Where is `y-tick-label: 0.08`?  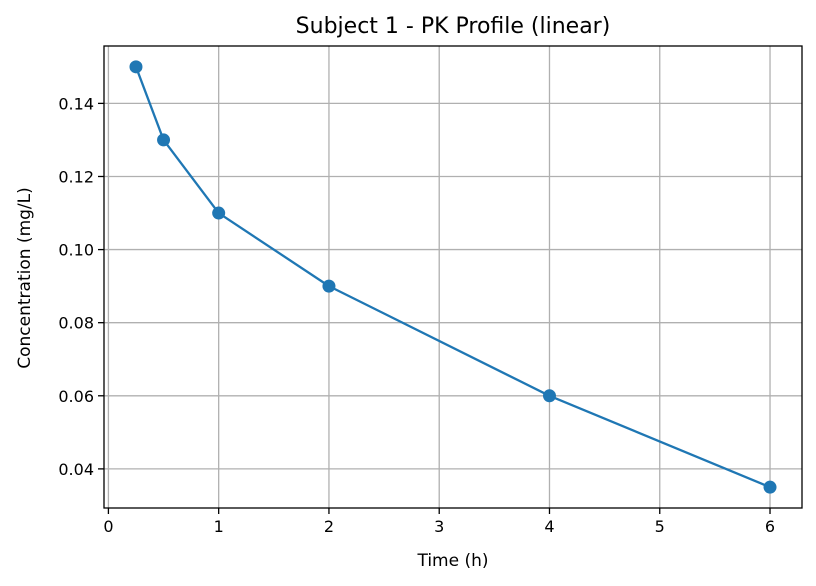
y-tick-label: 0.08 is located at coordinates (76, 323).